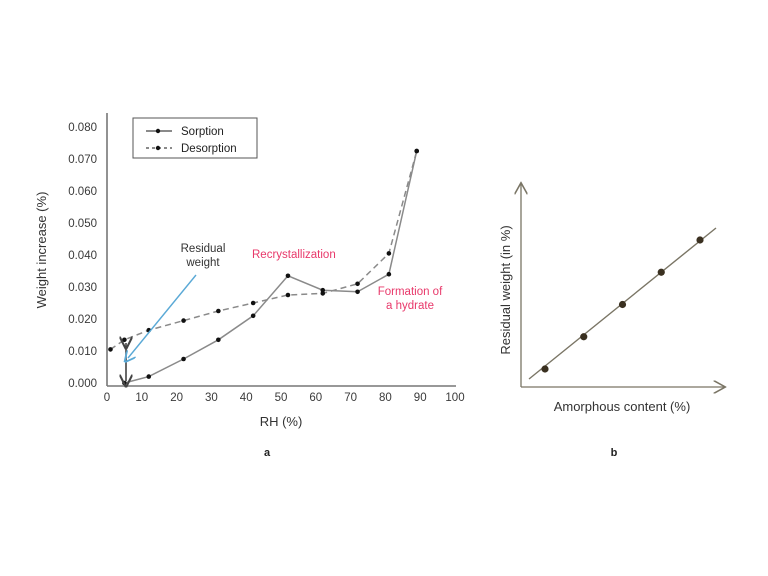 Image resolution: width=768 pixels, height=576 pixels. What do you see at coordinates (82, 384) in the screenshot?
I see `y-tick-label: 0.000` at bounding box center [82, 384].